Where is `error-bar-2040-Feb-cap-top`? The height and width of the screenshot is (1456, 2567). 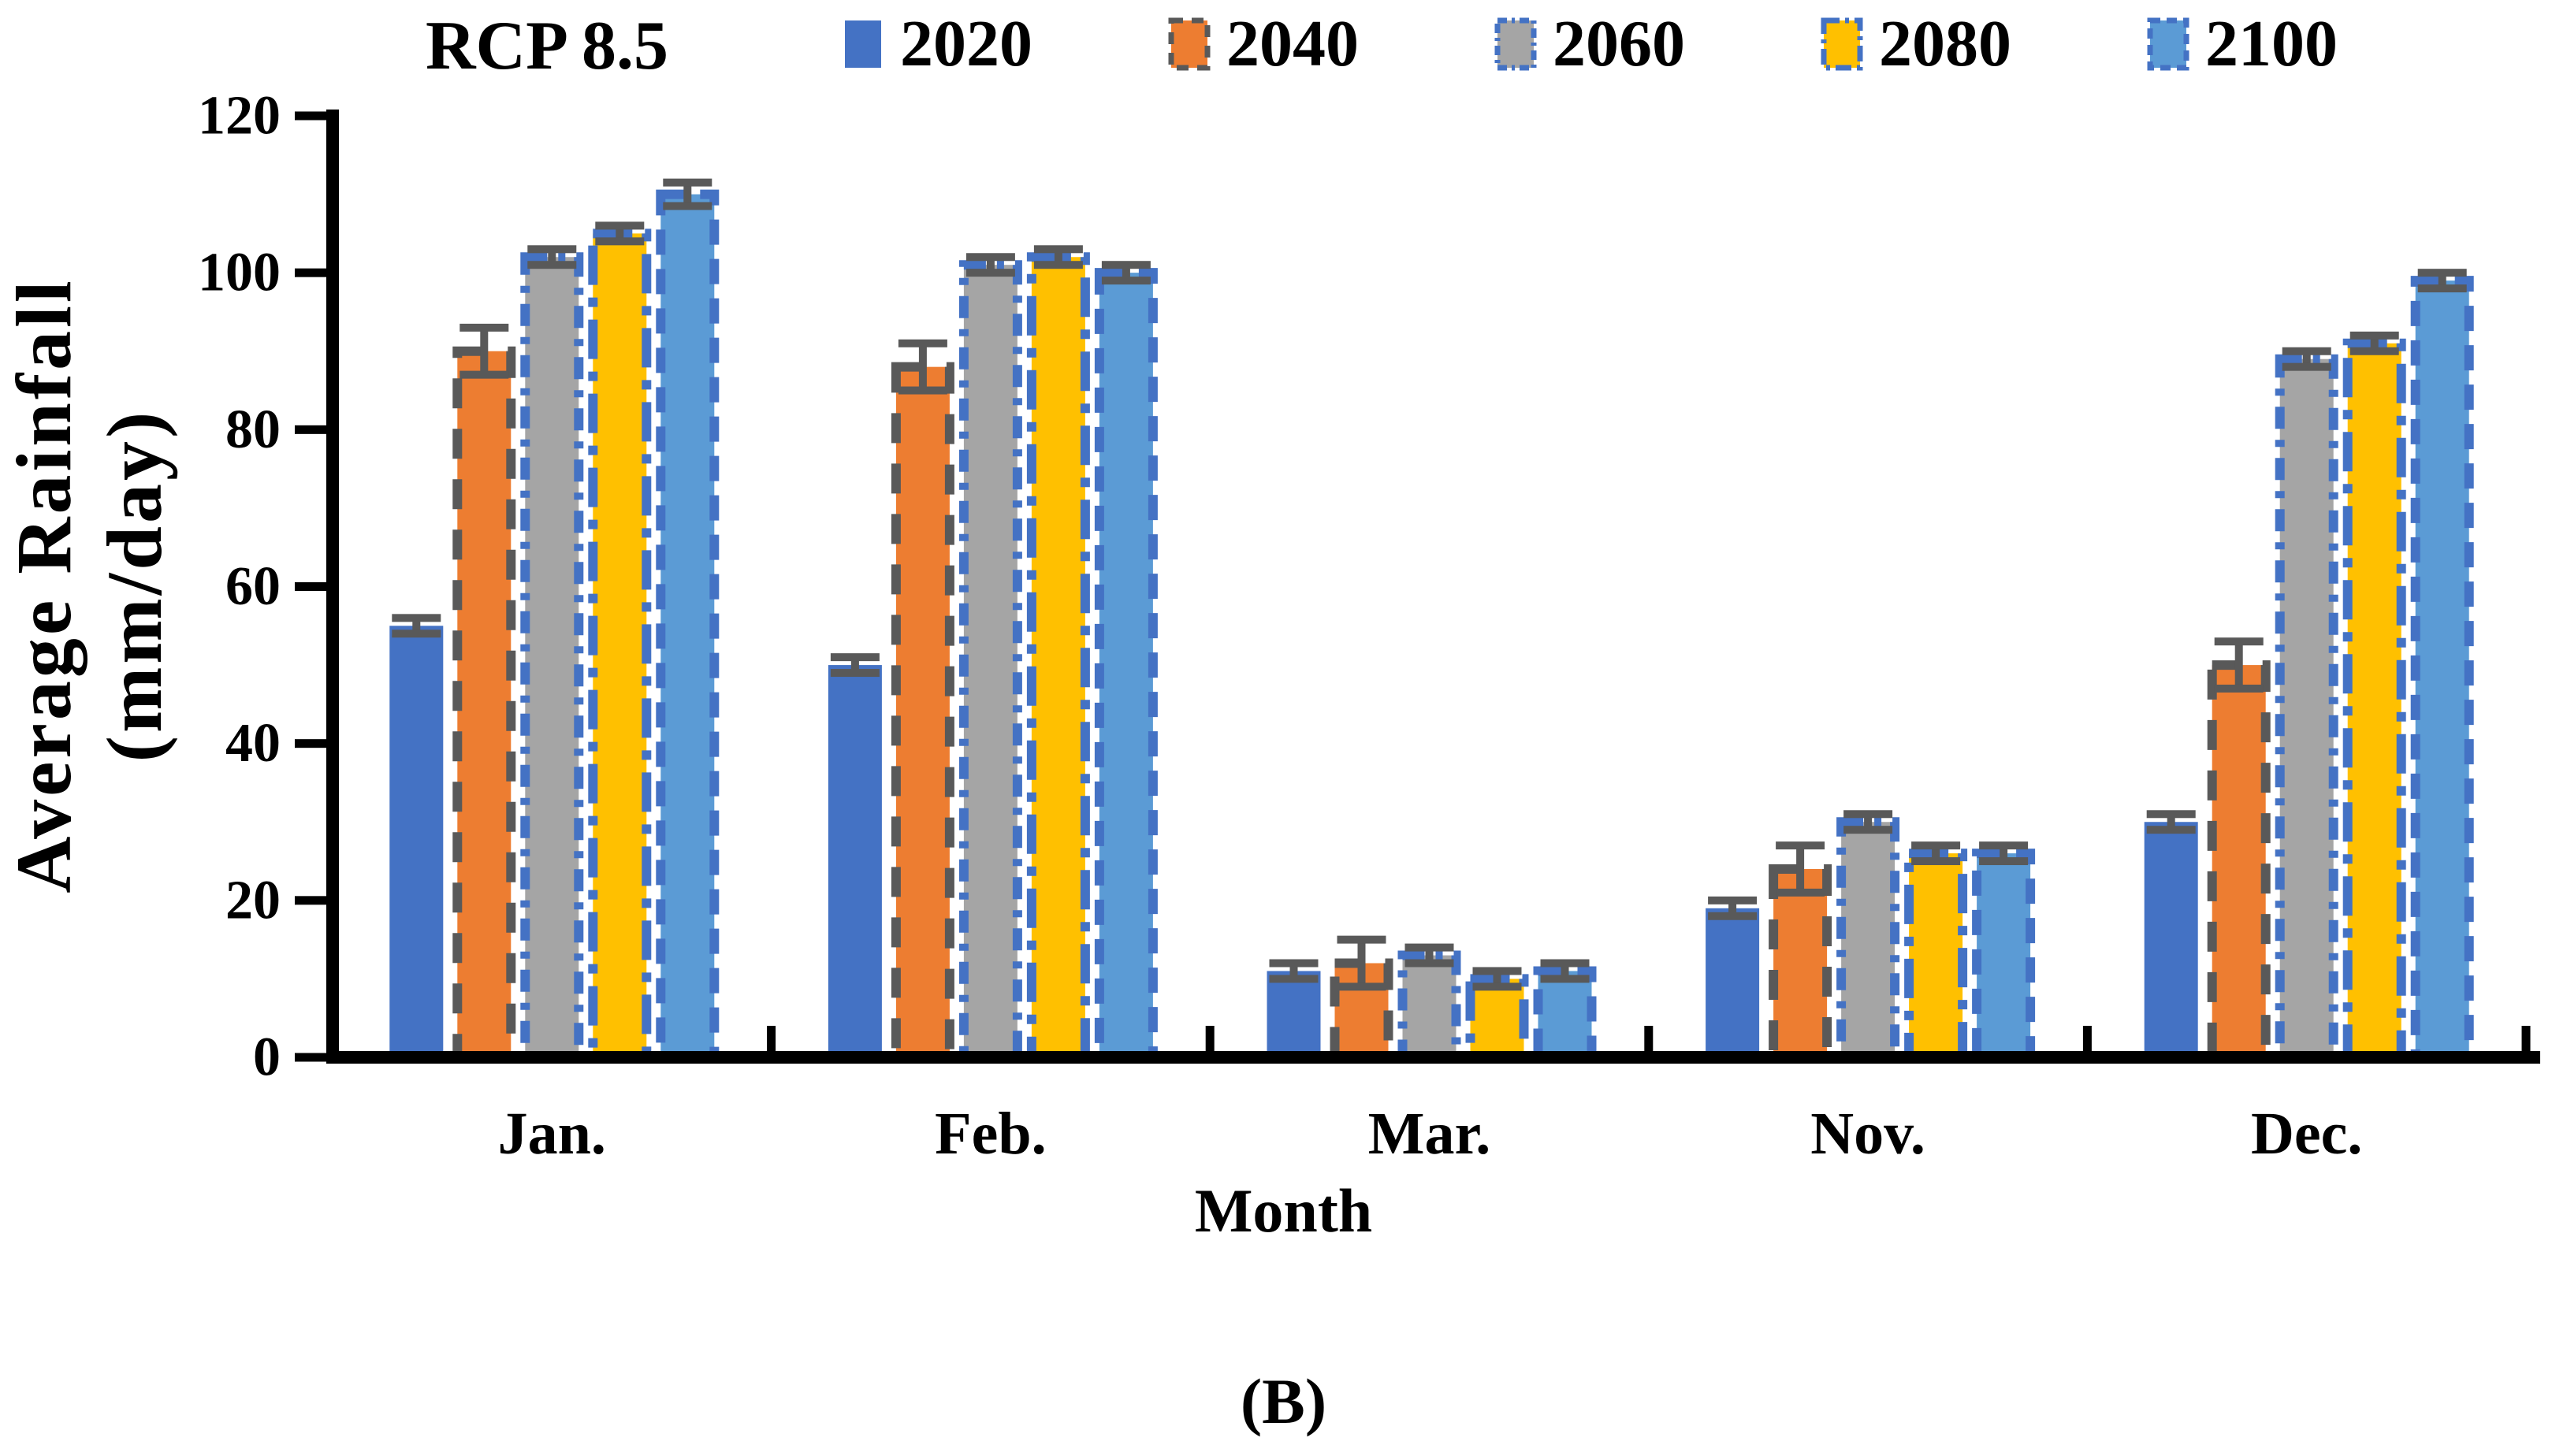
error-bar-2040-Feb-cap-top is located at coordinates (922, 343).